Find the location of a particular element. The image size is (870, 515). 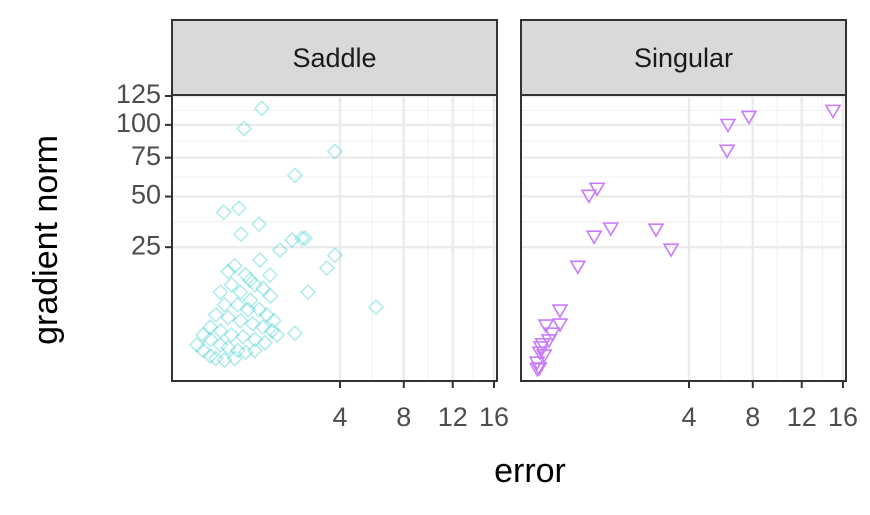

y-axis-title: gradient norm is located at coordinates (46, 240).